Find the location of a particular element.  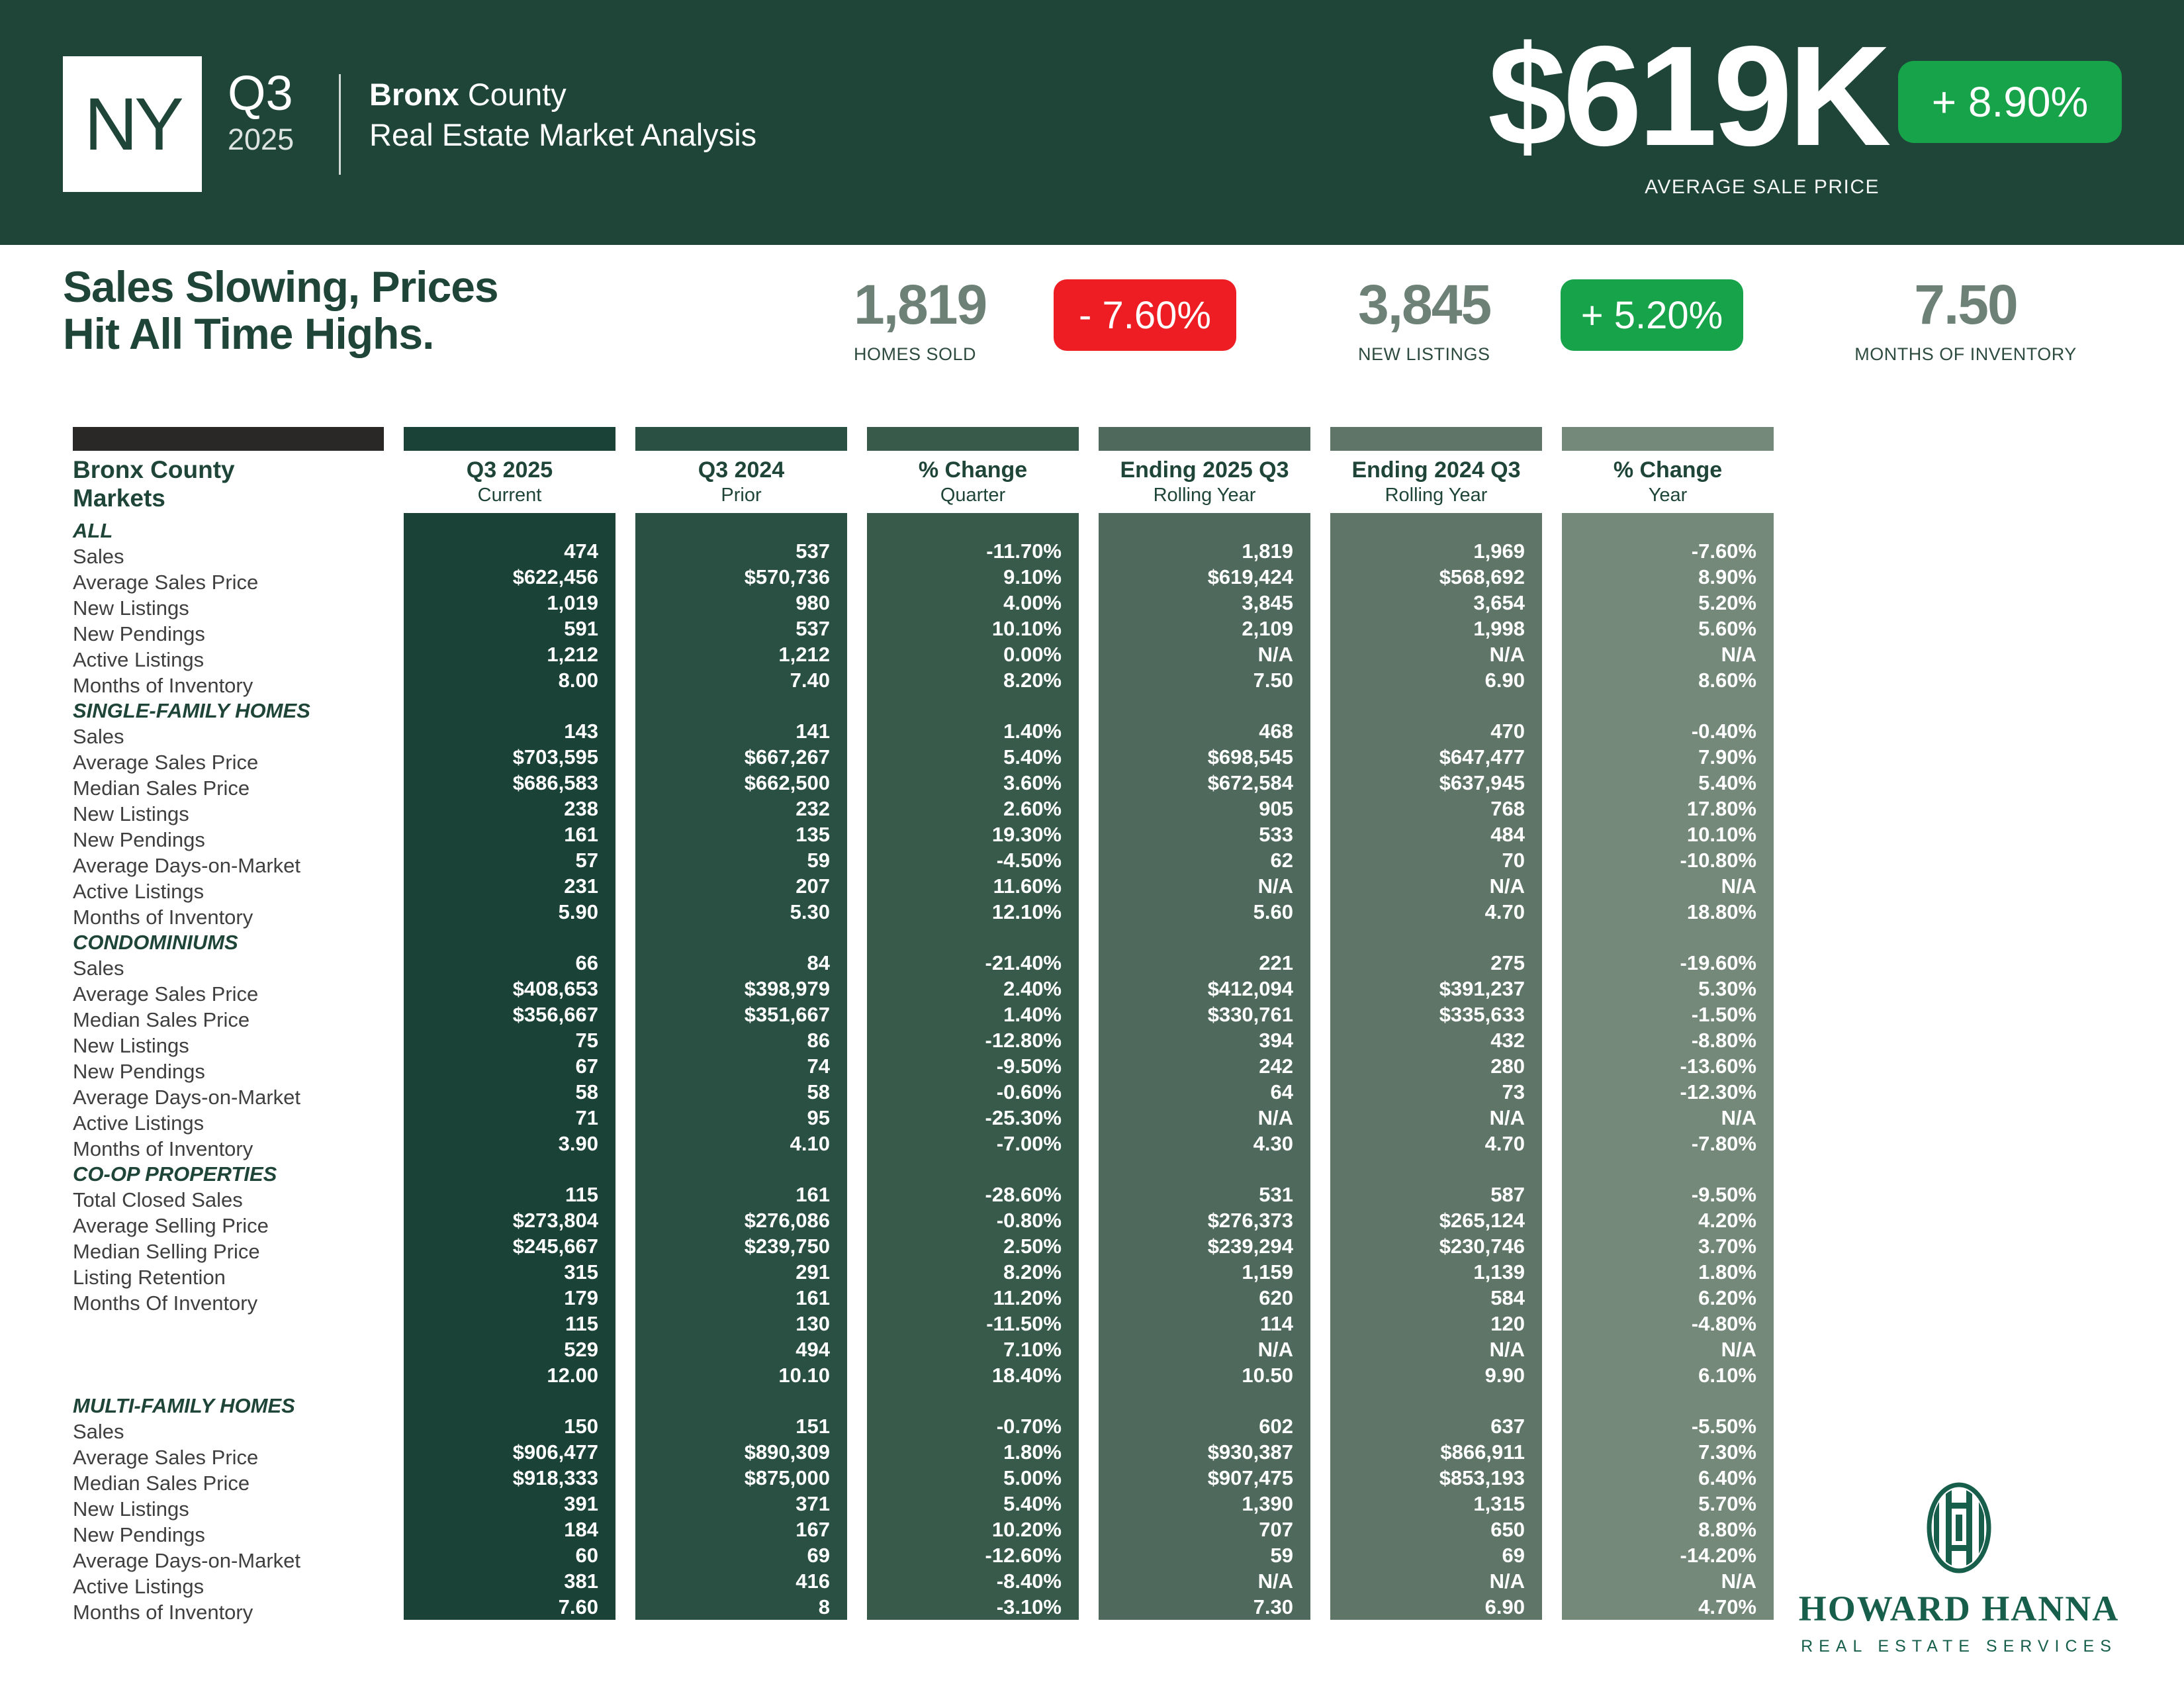

value-cell: $568,692 is located at coordinates (1436, 577).